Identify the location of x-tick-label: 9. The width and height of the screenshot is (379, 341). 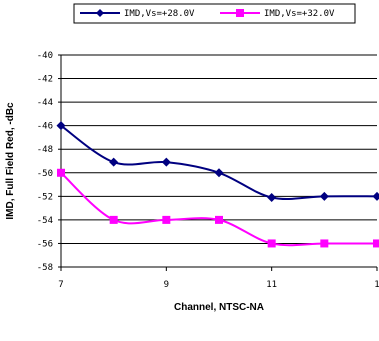
(166, 285).